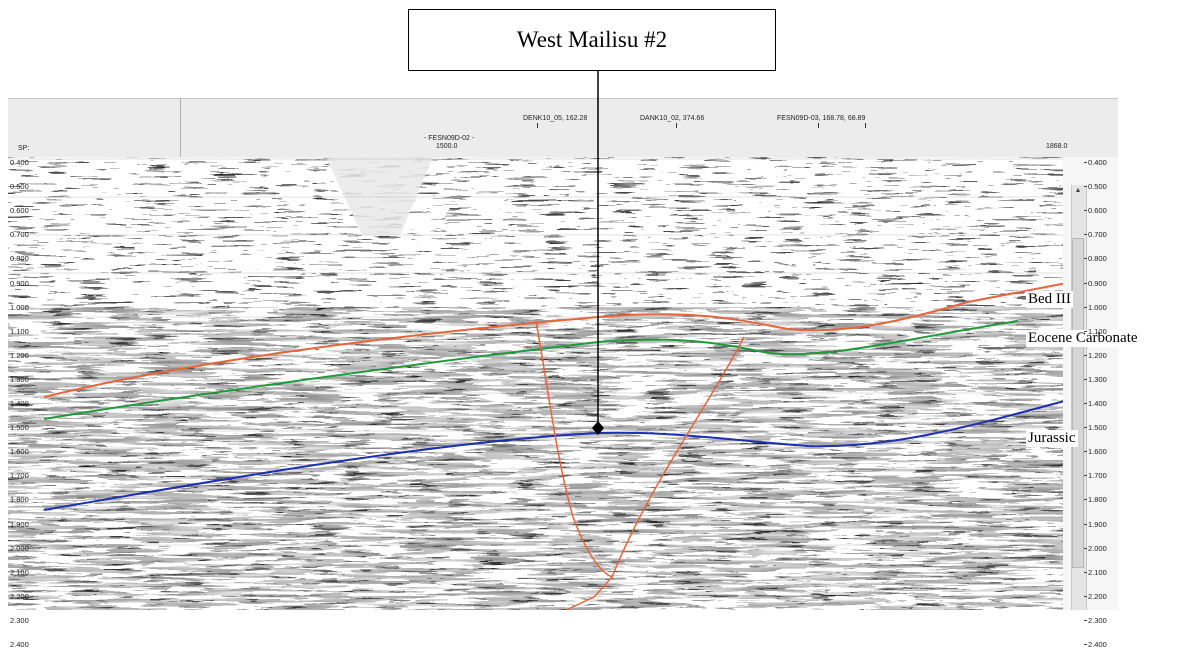  Describe the element at coordinates (1095, 331) in the screenshot. I see `time-tick-right: 1.100` at that location.